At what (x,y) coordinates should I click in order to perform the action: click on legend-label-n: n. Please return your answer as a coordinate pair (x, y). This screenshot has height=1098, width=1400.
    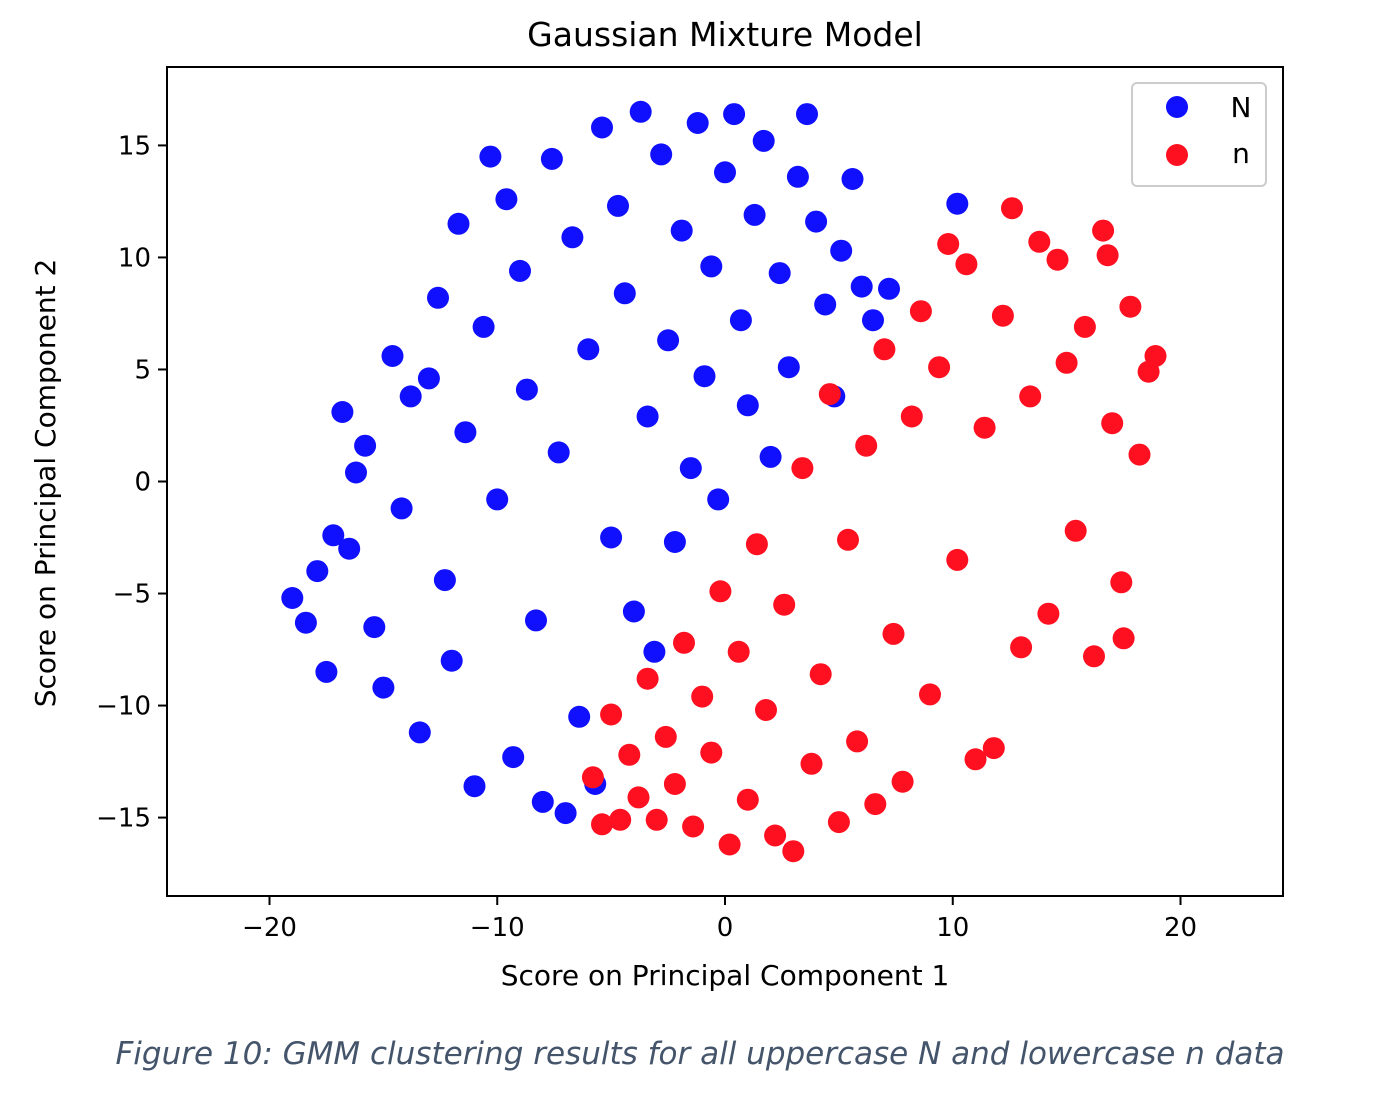
    Looking at the image, I should click on (1241, 153).